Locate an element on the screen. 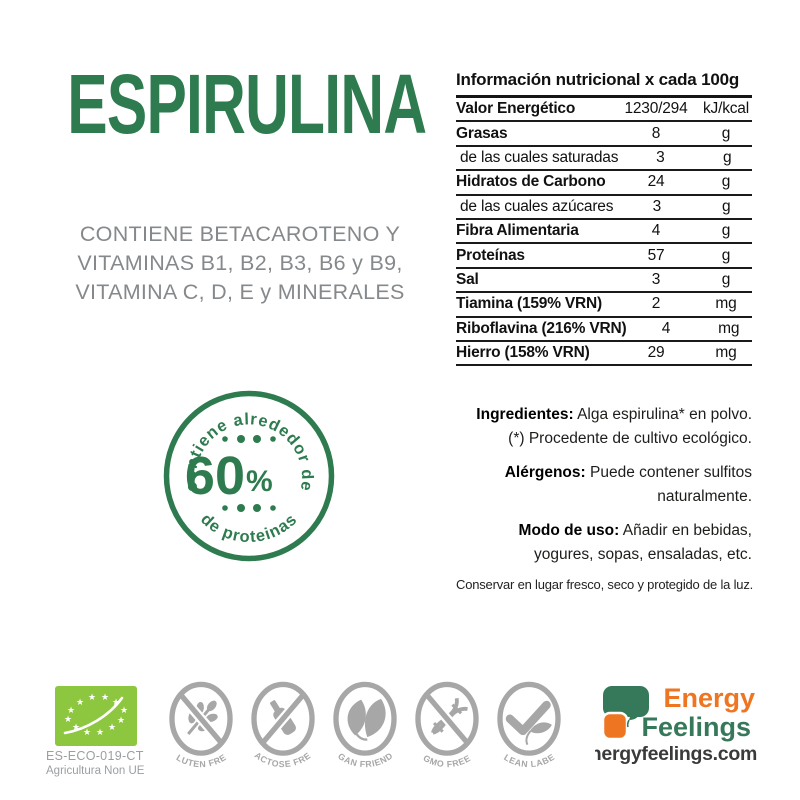 The image size is (800, 800). eu-certification-text: ES-ECO-019-CT Agricultura Non UE is located at coordinates (101, 763).